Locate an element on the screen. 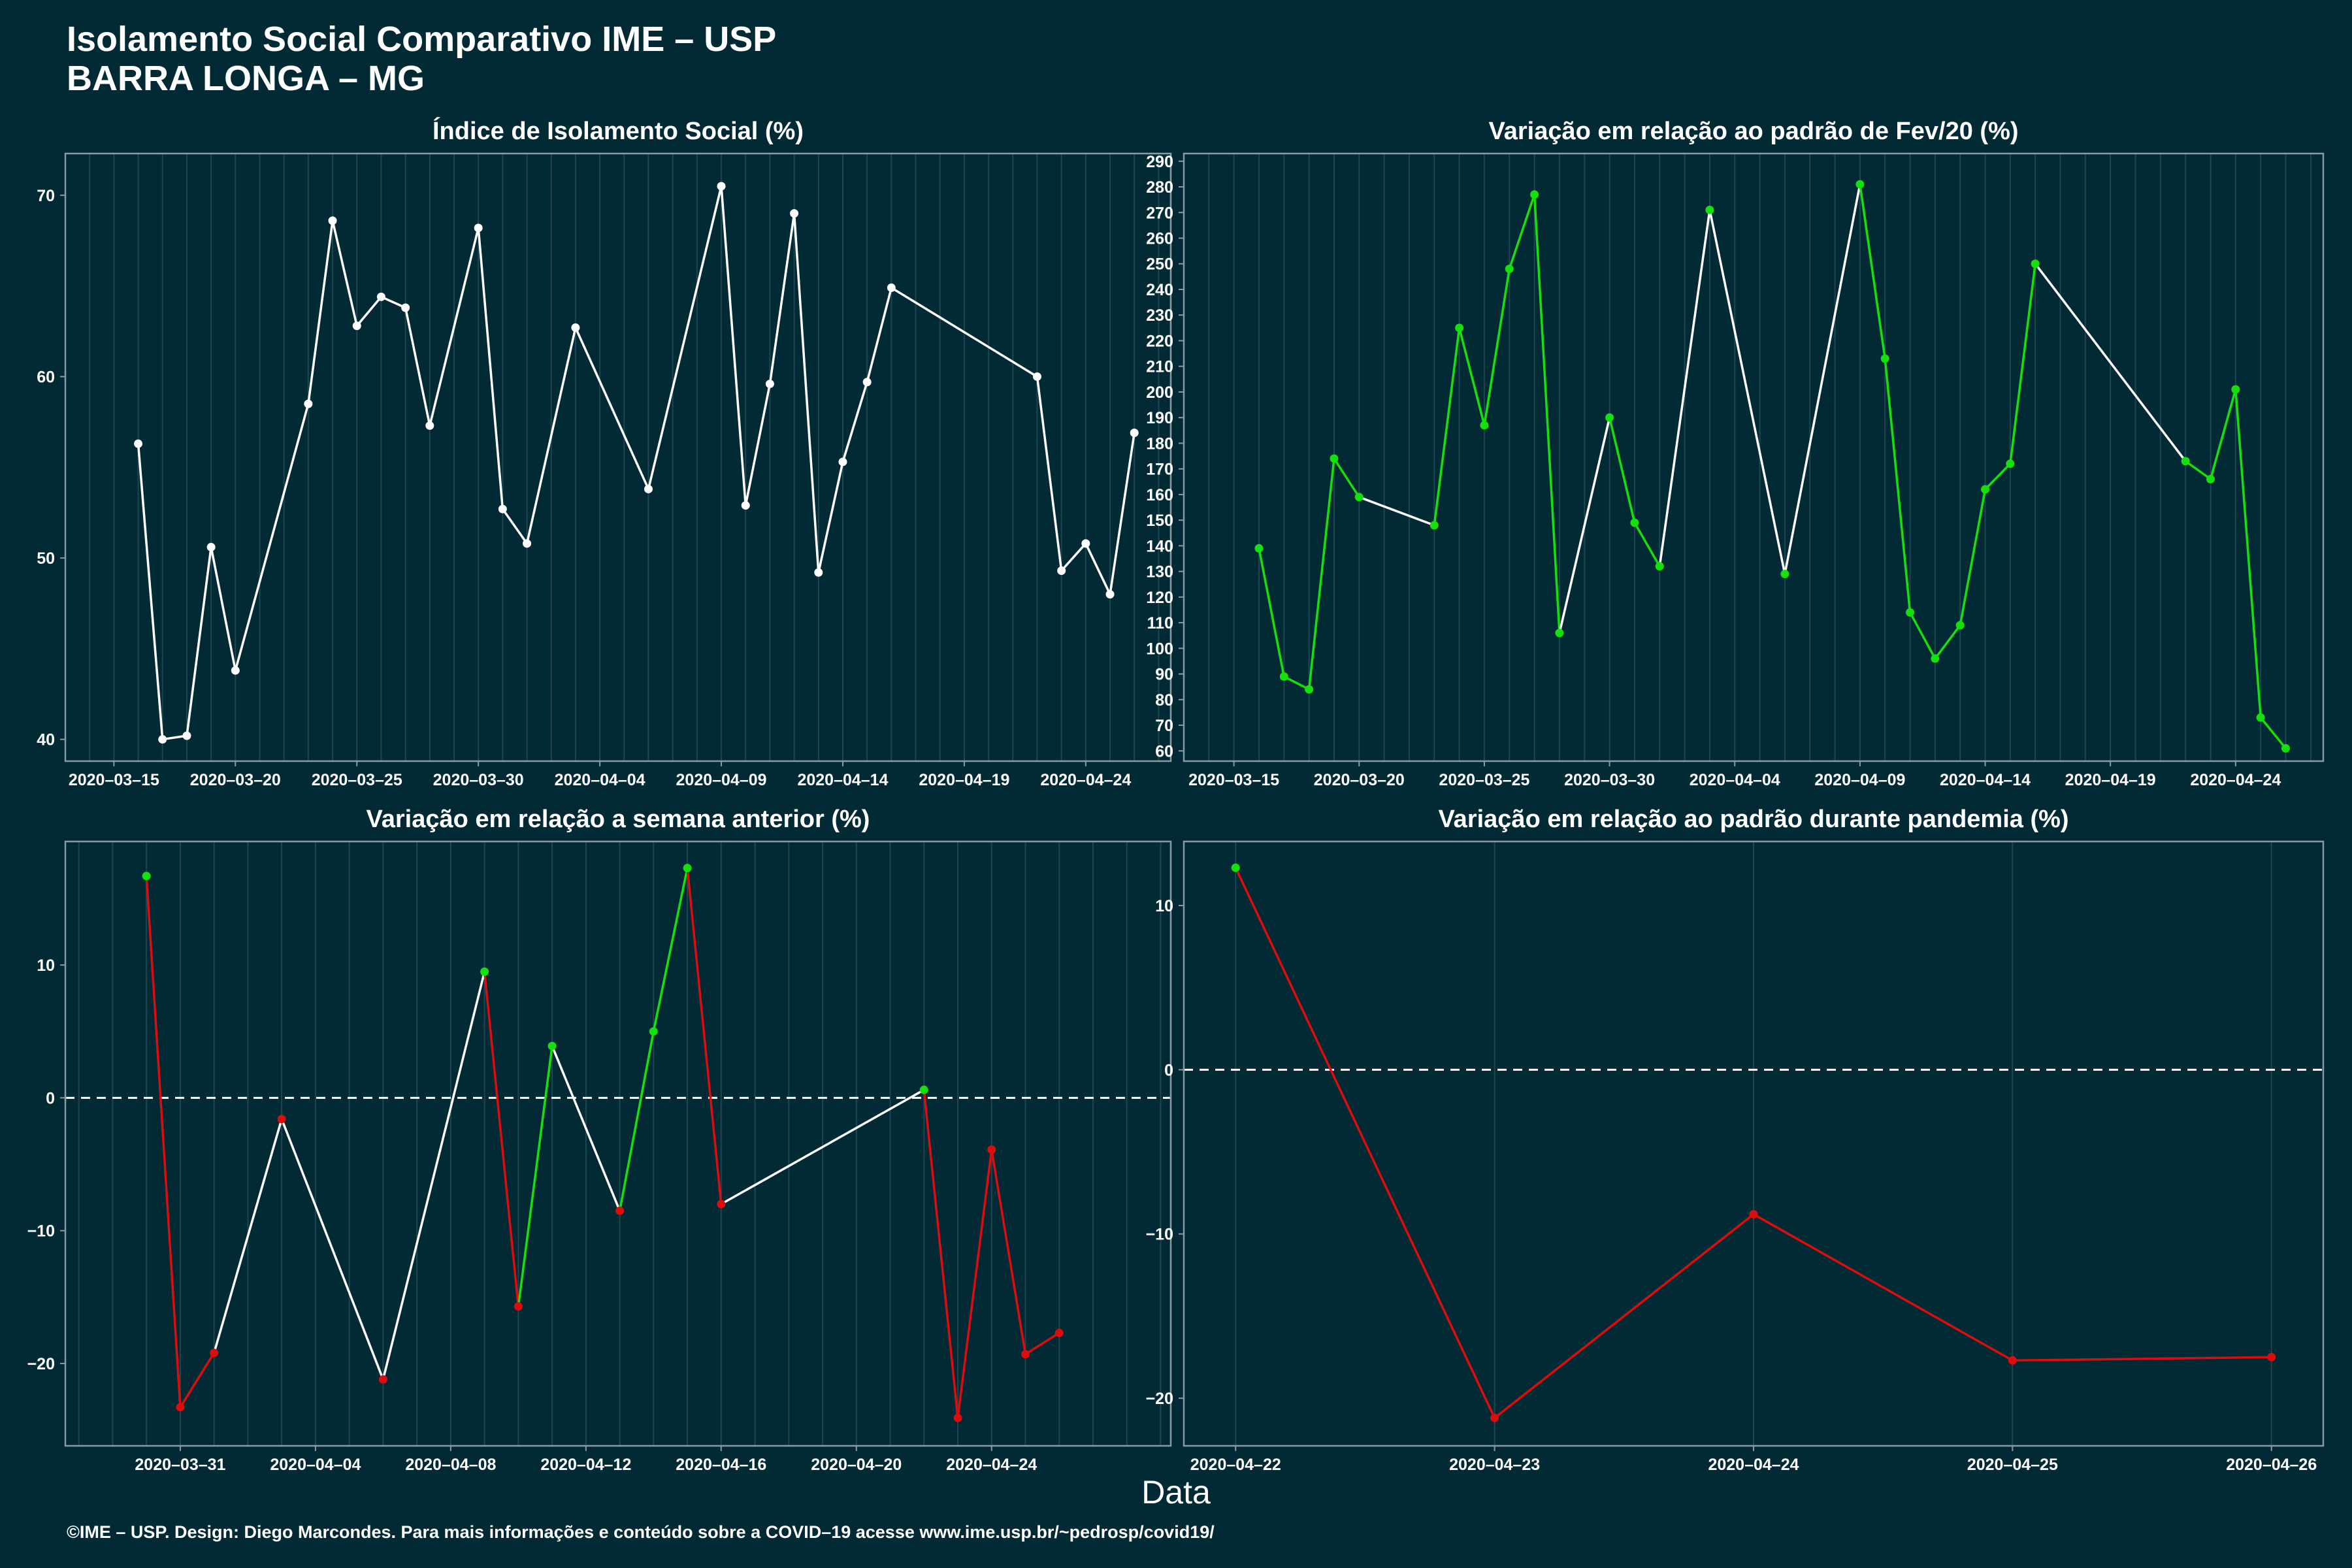  x-tick-label: 2020–03–25 is located at coordinates (1484, 780).